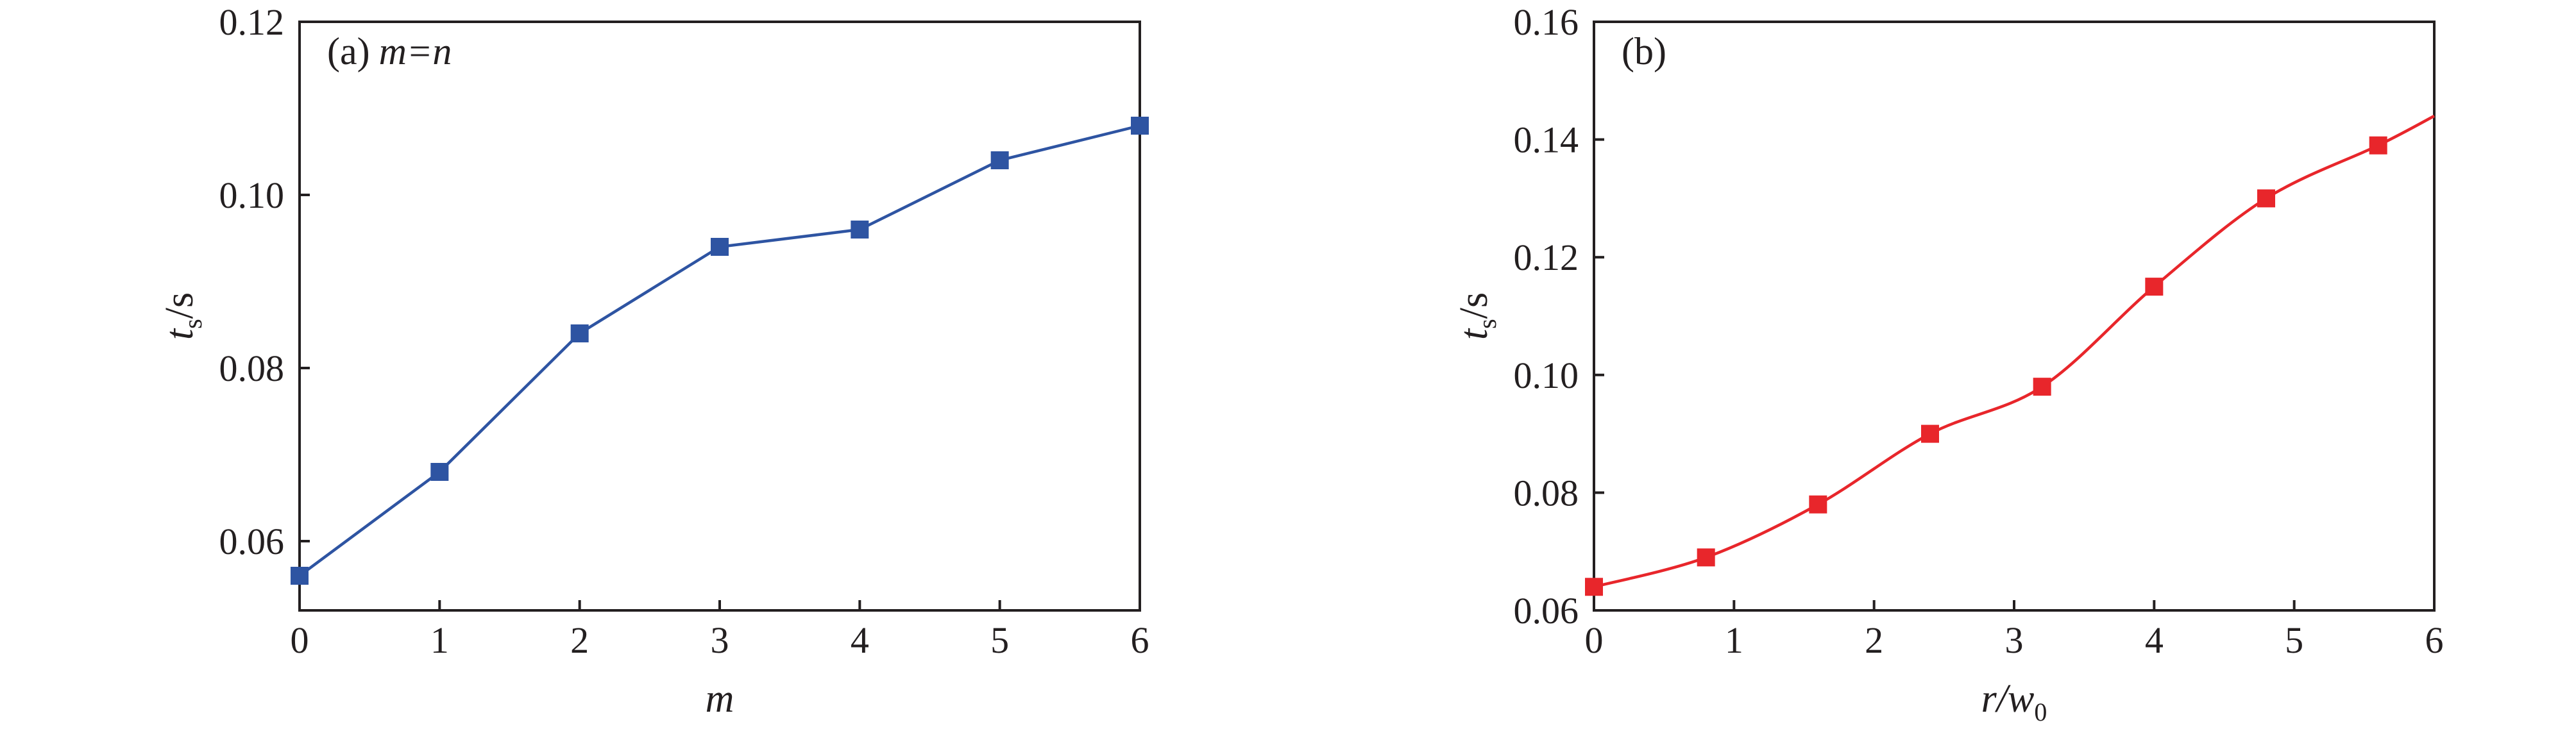  Describe the element at coordinates (1546, 22) in the screenshot. I see `y-tick-label: 0.16` at that location.